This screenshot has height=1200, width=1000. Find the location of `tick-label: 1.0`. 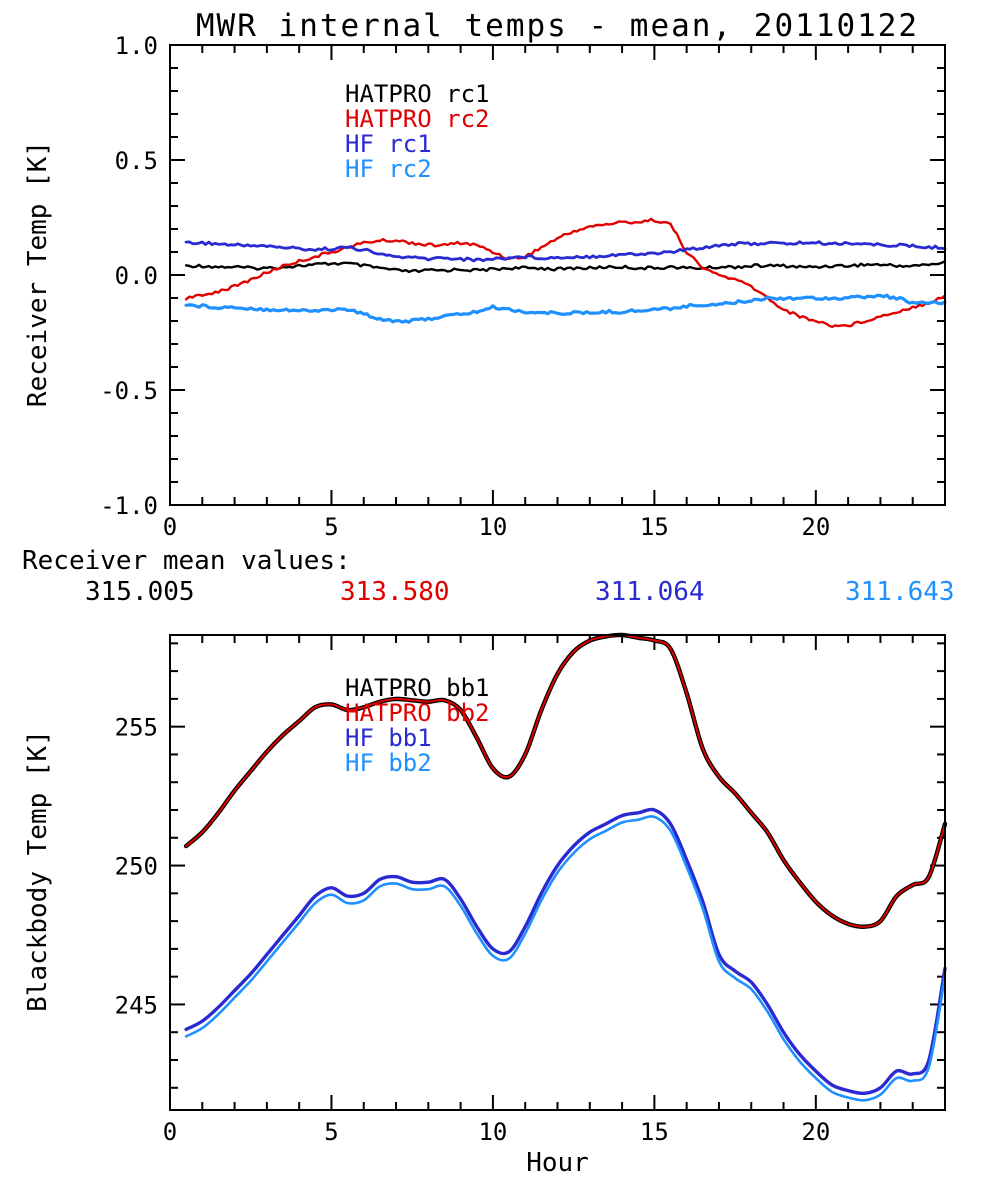

tick-label: 1.0 is located at coordinates (136, 46).